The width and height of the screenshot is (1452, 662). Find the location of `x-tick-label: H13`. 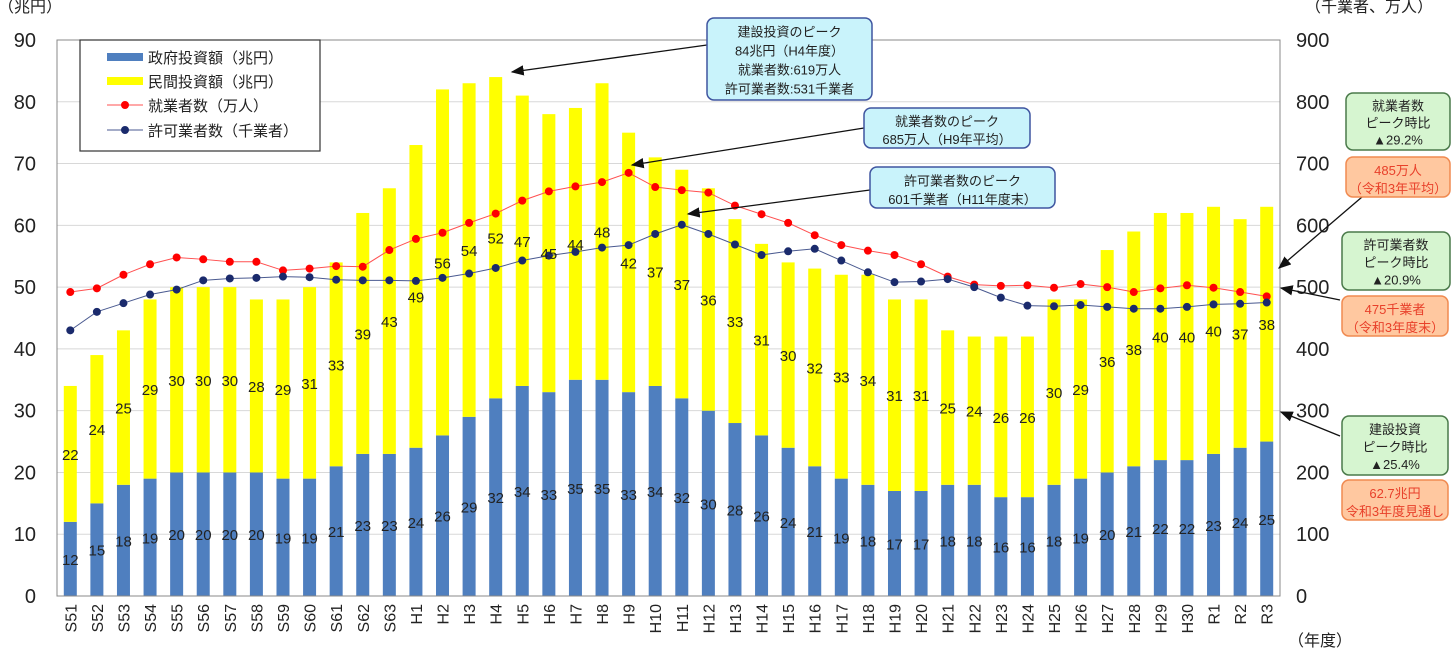

x-tick-label: H13 is located at coordinates (736, 618).